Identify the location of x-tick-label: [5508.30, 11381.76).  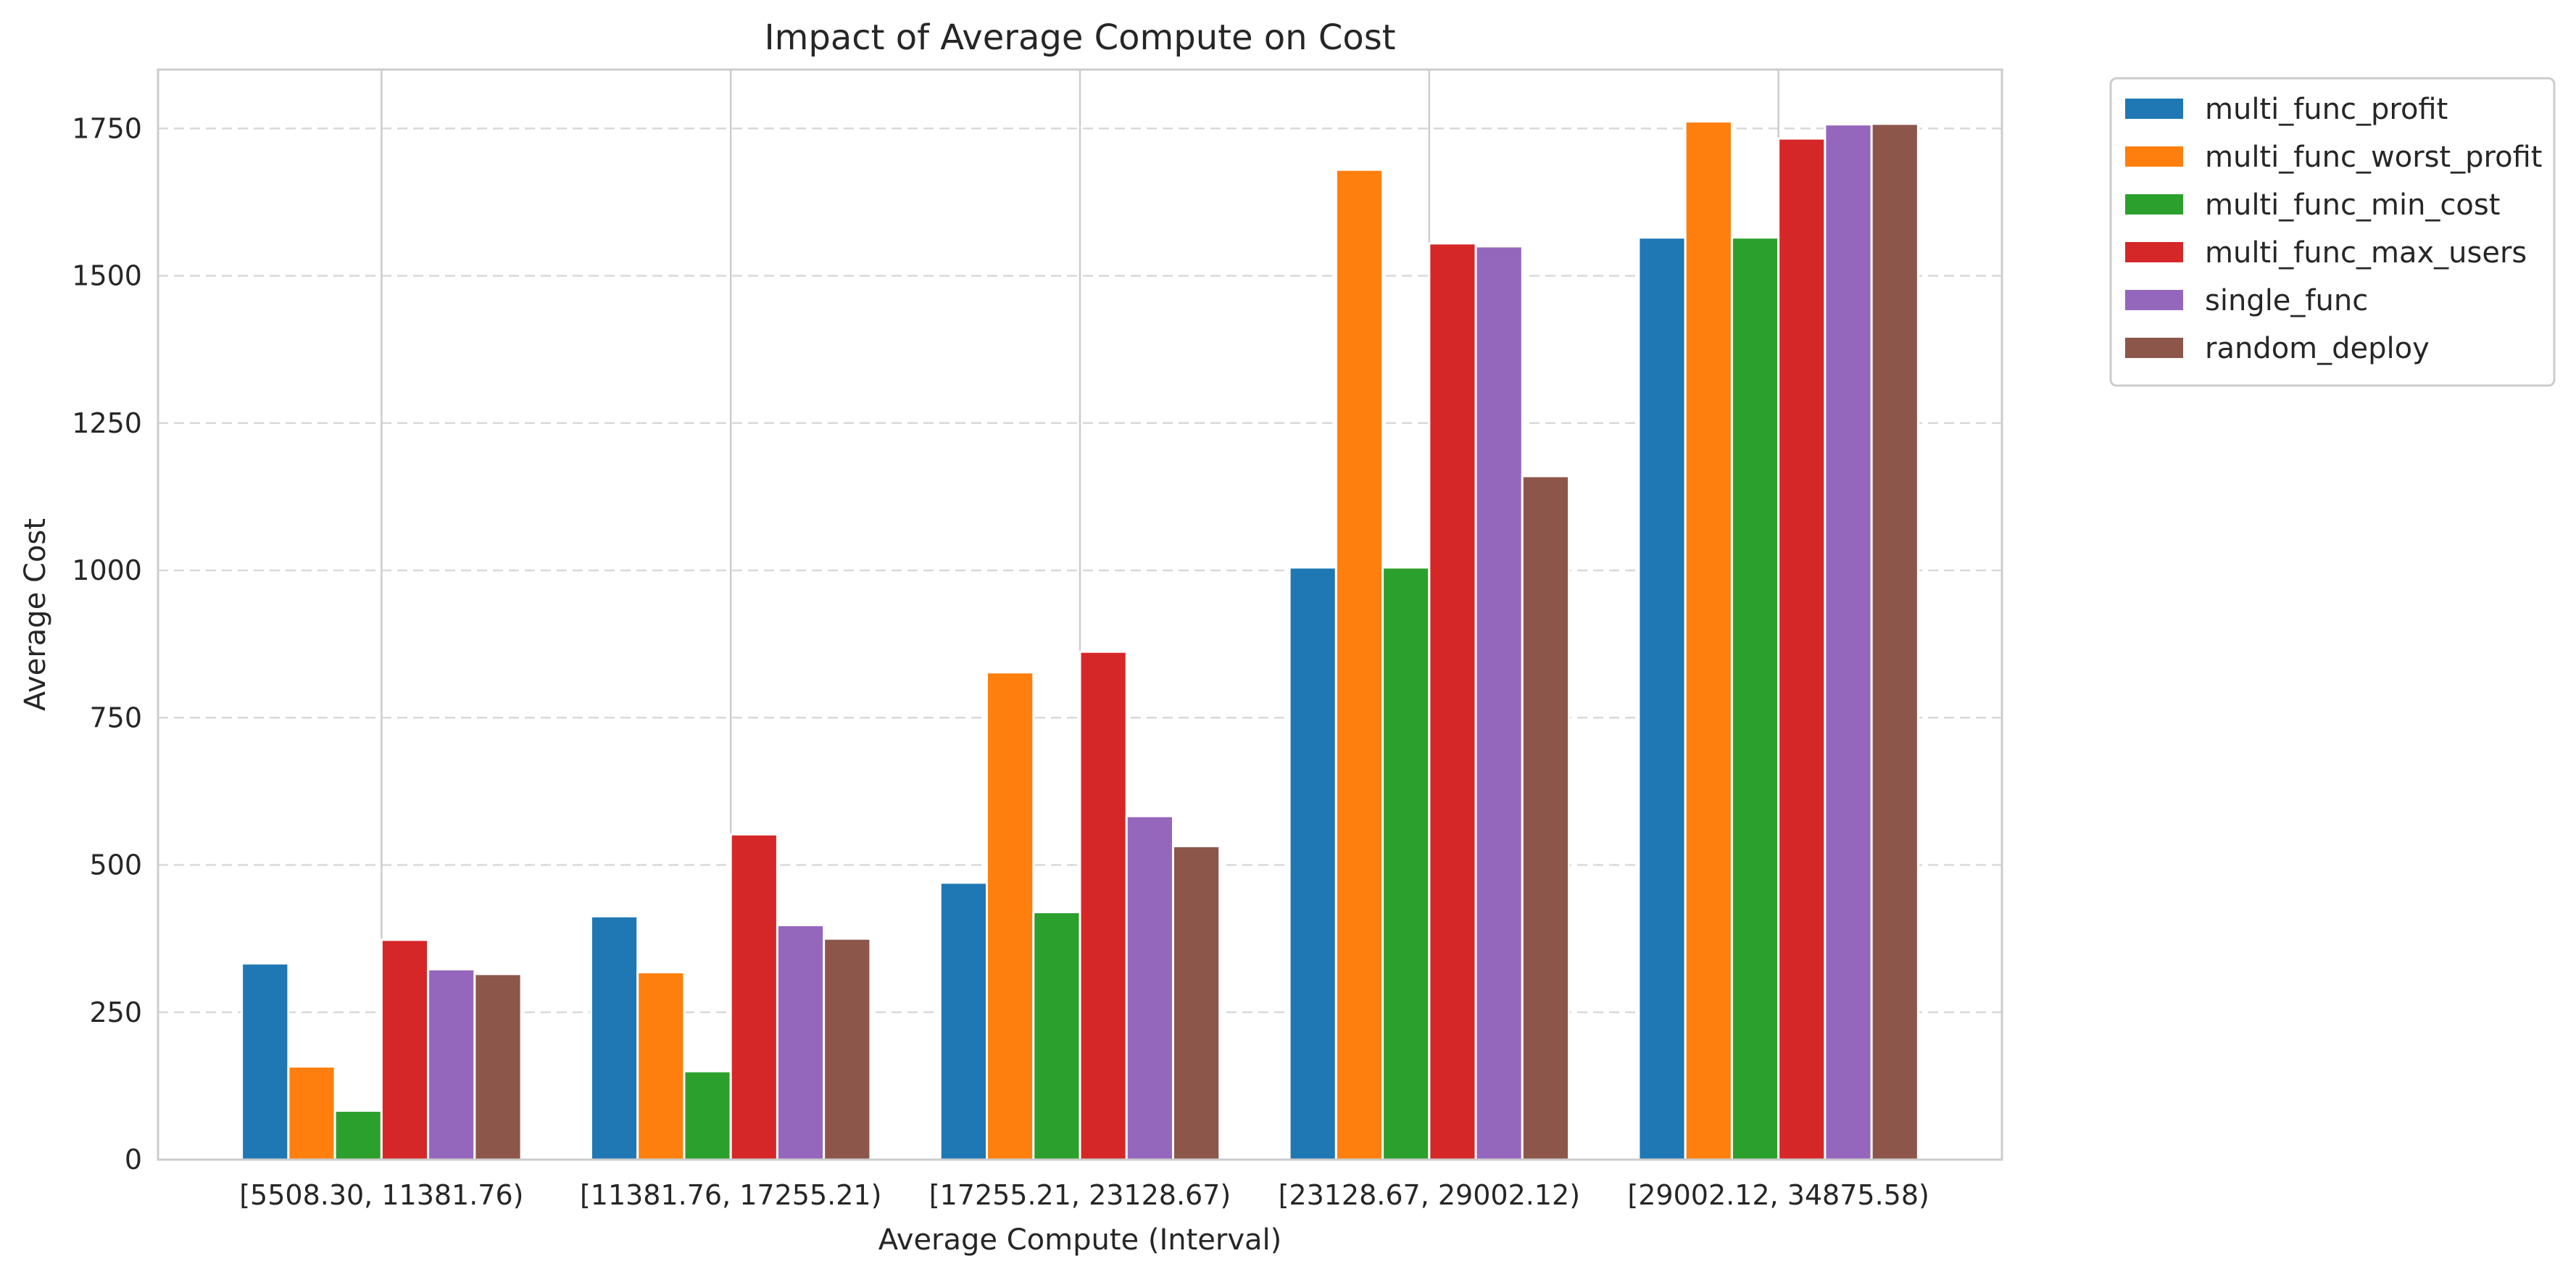
(381, 1195).